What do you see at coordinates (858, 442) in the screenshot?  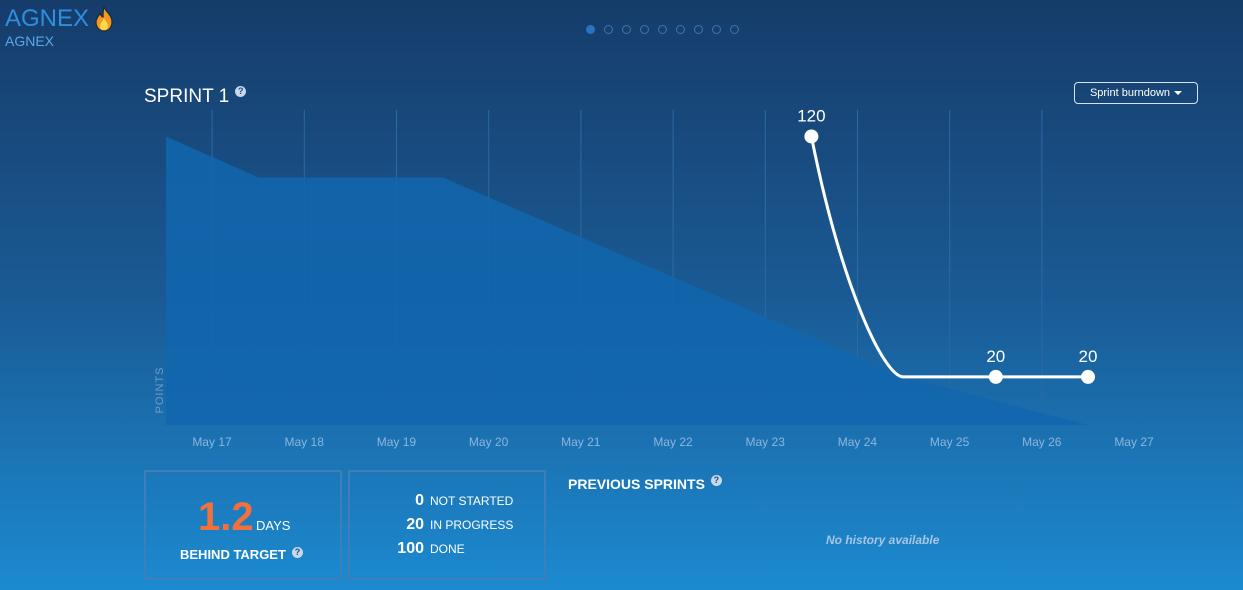 I see `x-tick-label: May 24` at bounding box center [858, 442].